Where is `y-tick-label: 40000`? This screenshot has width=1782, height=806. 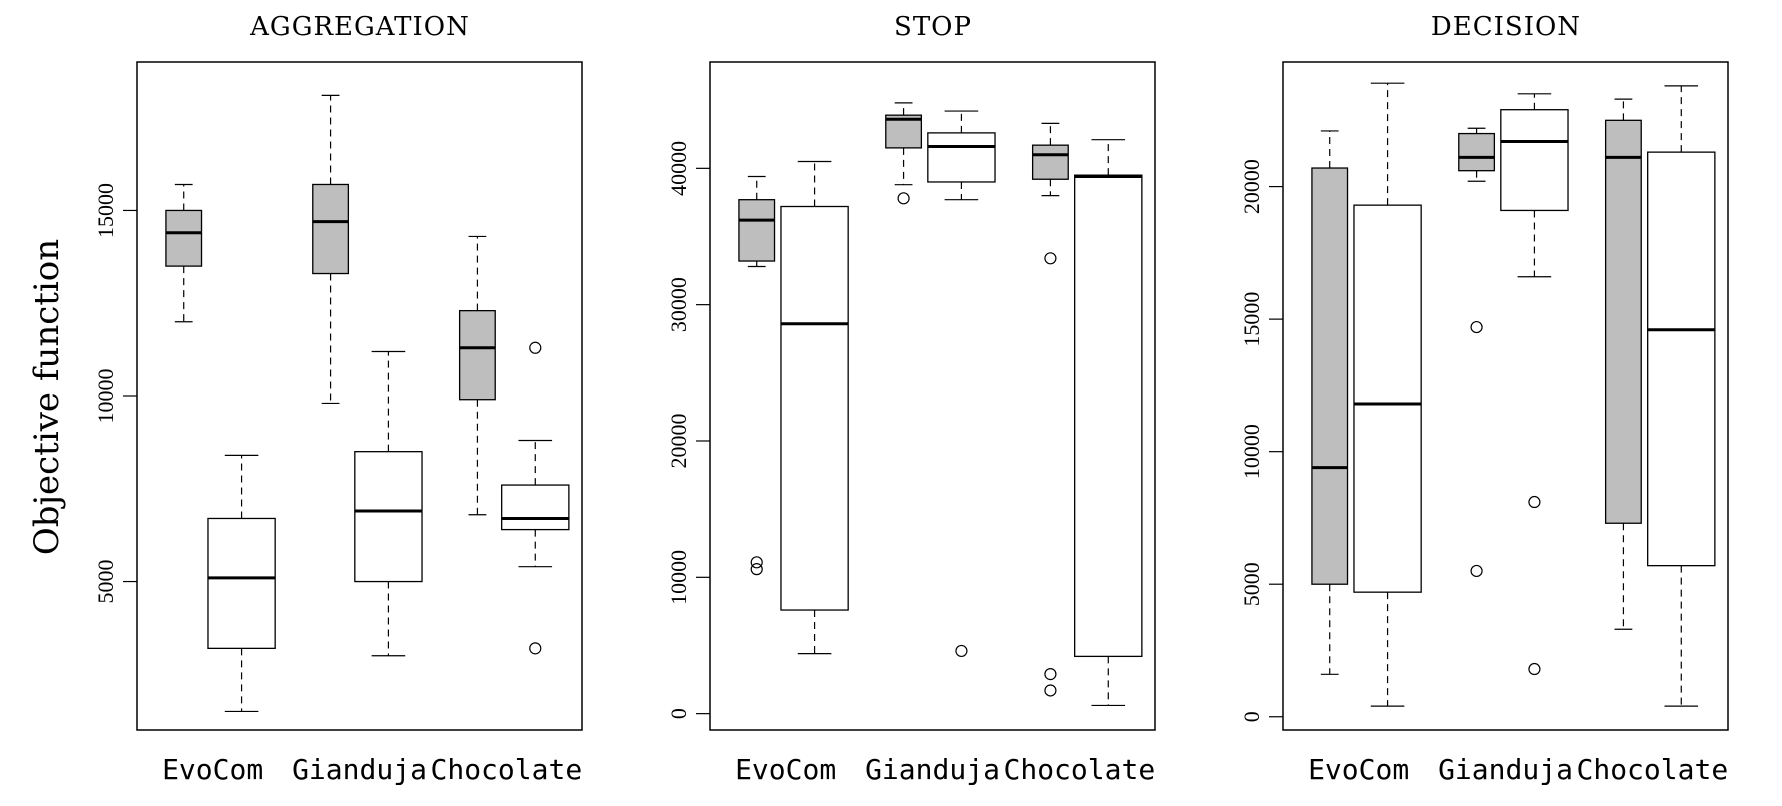 y-tick-label: 40000 is located at coordinates (678, 168).